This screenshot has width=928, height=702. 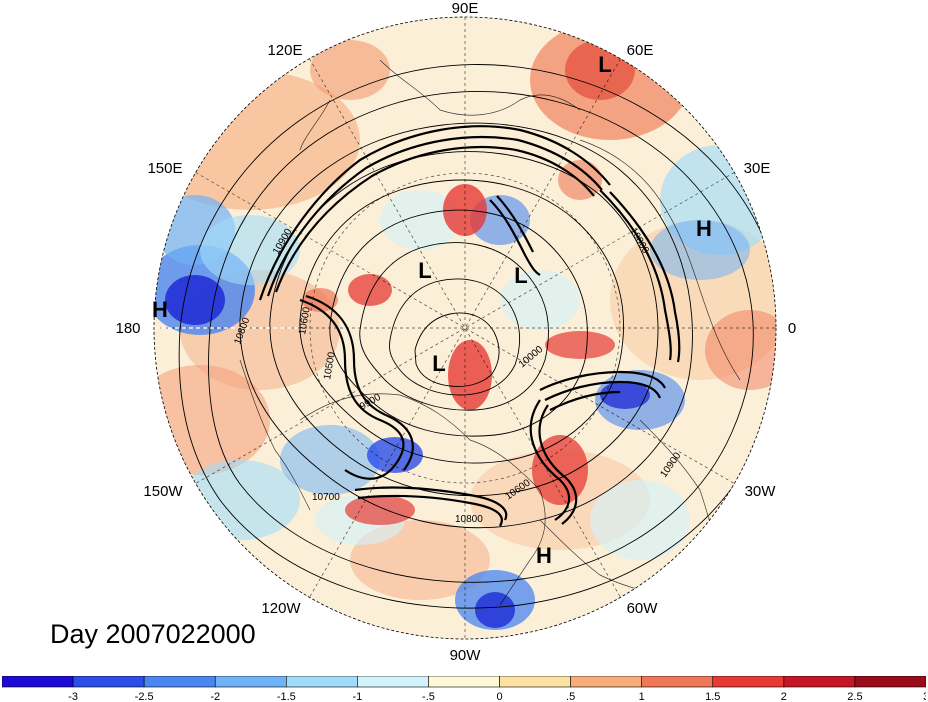 What do you see at coordinates (924, 696) in the screenshot?
I see `colorbar-tick-label: 3` at bounding box center [924, 696].